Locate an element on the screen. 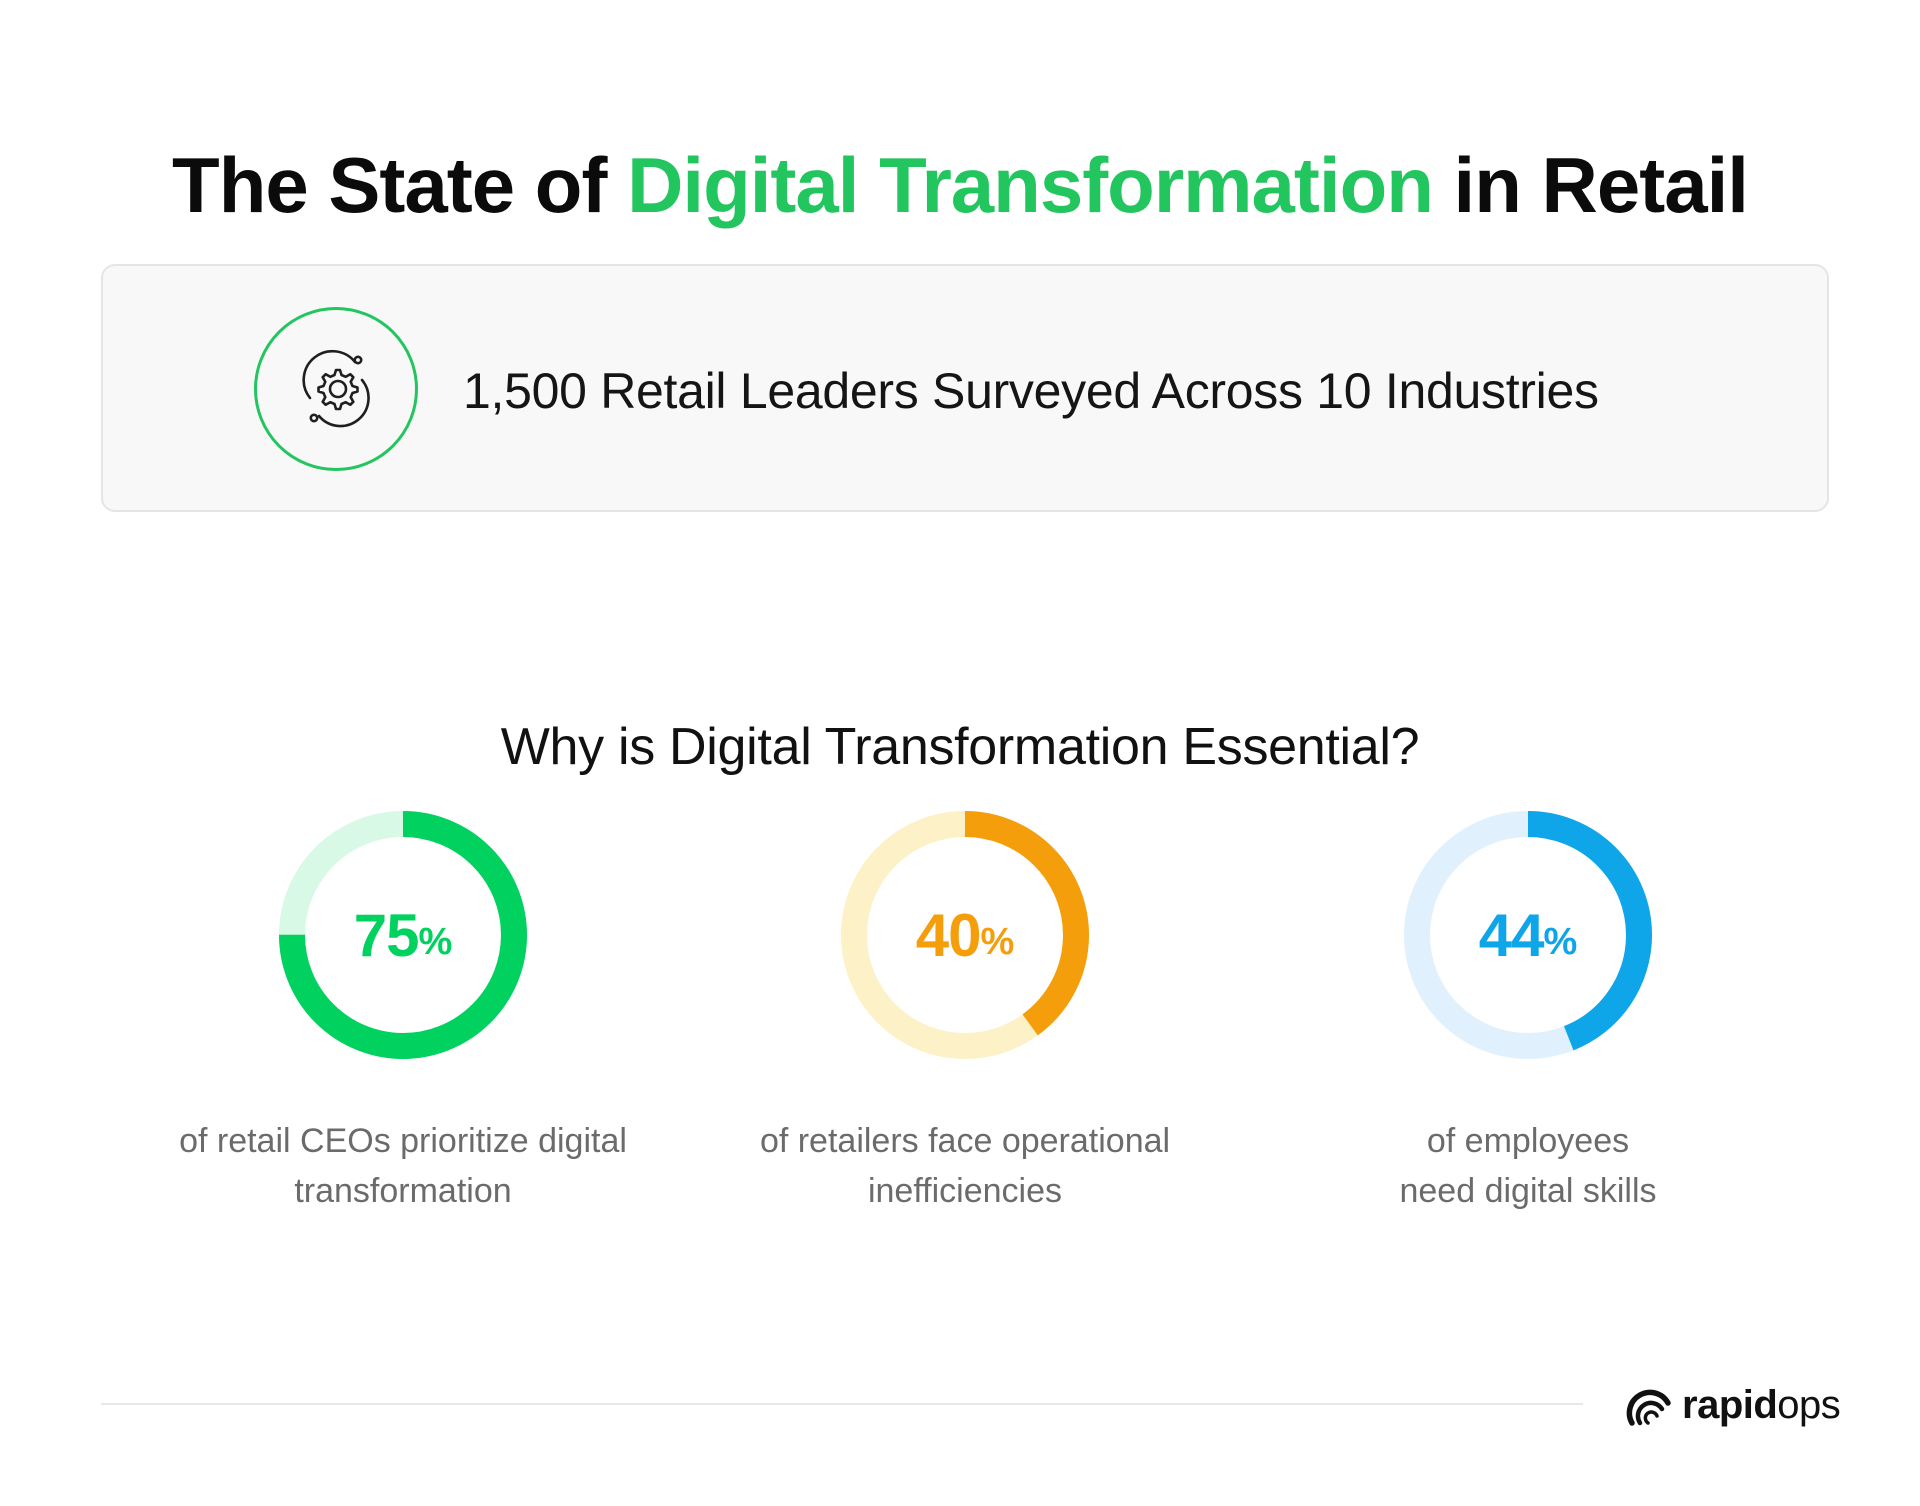 The width and height of the screenshot is (1920, 1506). gear-cycle-icon is located at coordinates (336, 388).